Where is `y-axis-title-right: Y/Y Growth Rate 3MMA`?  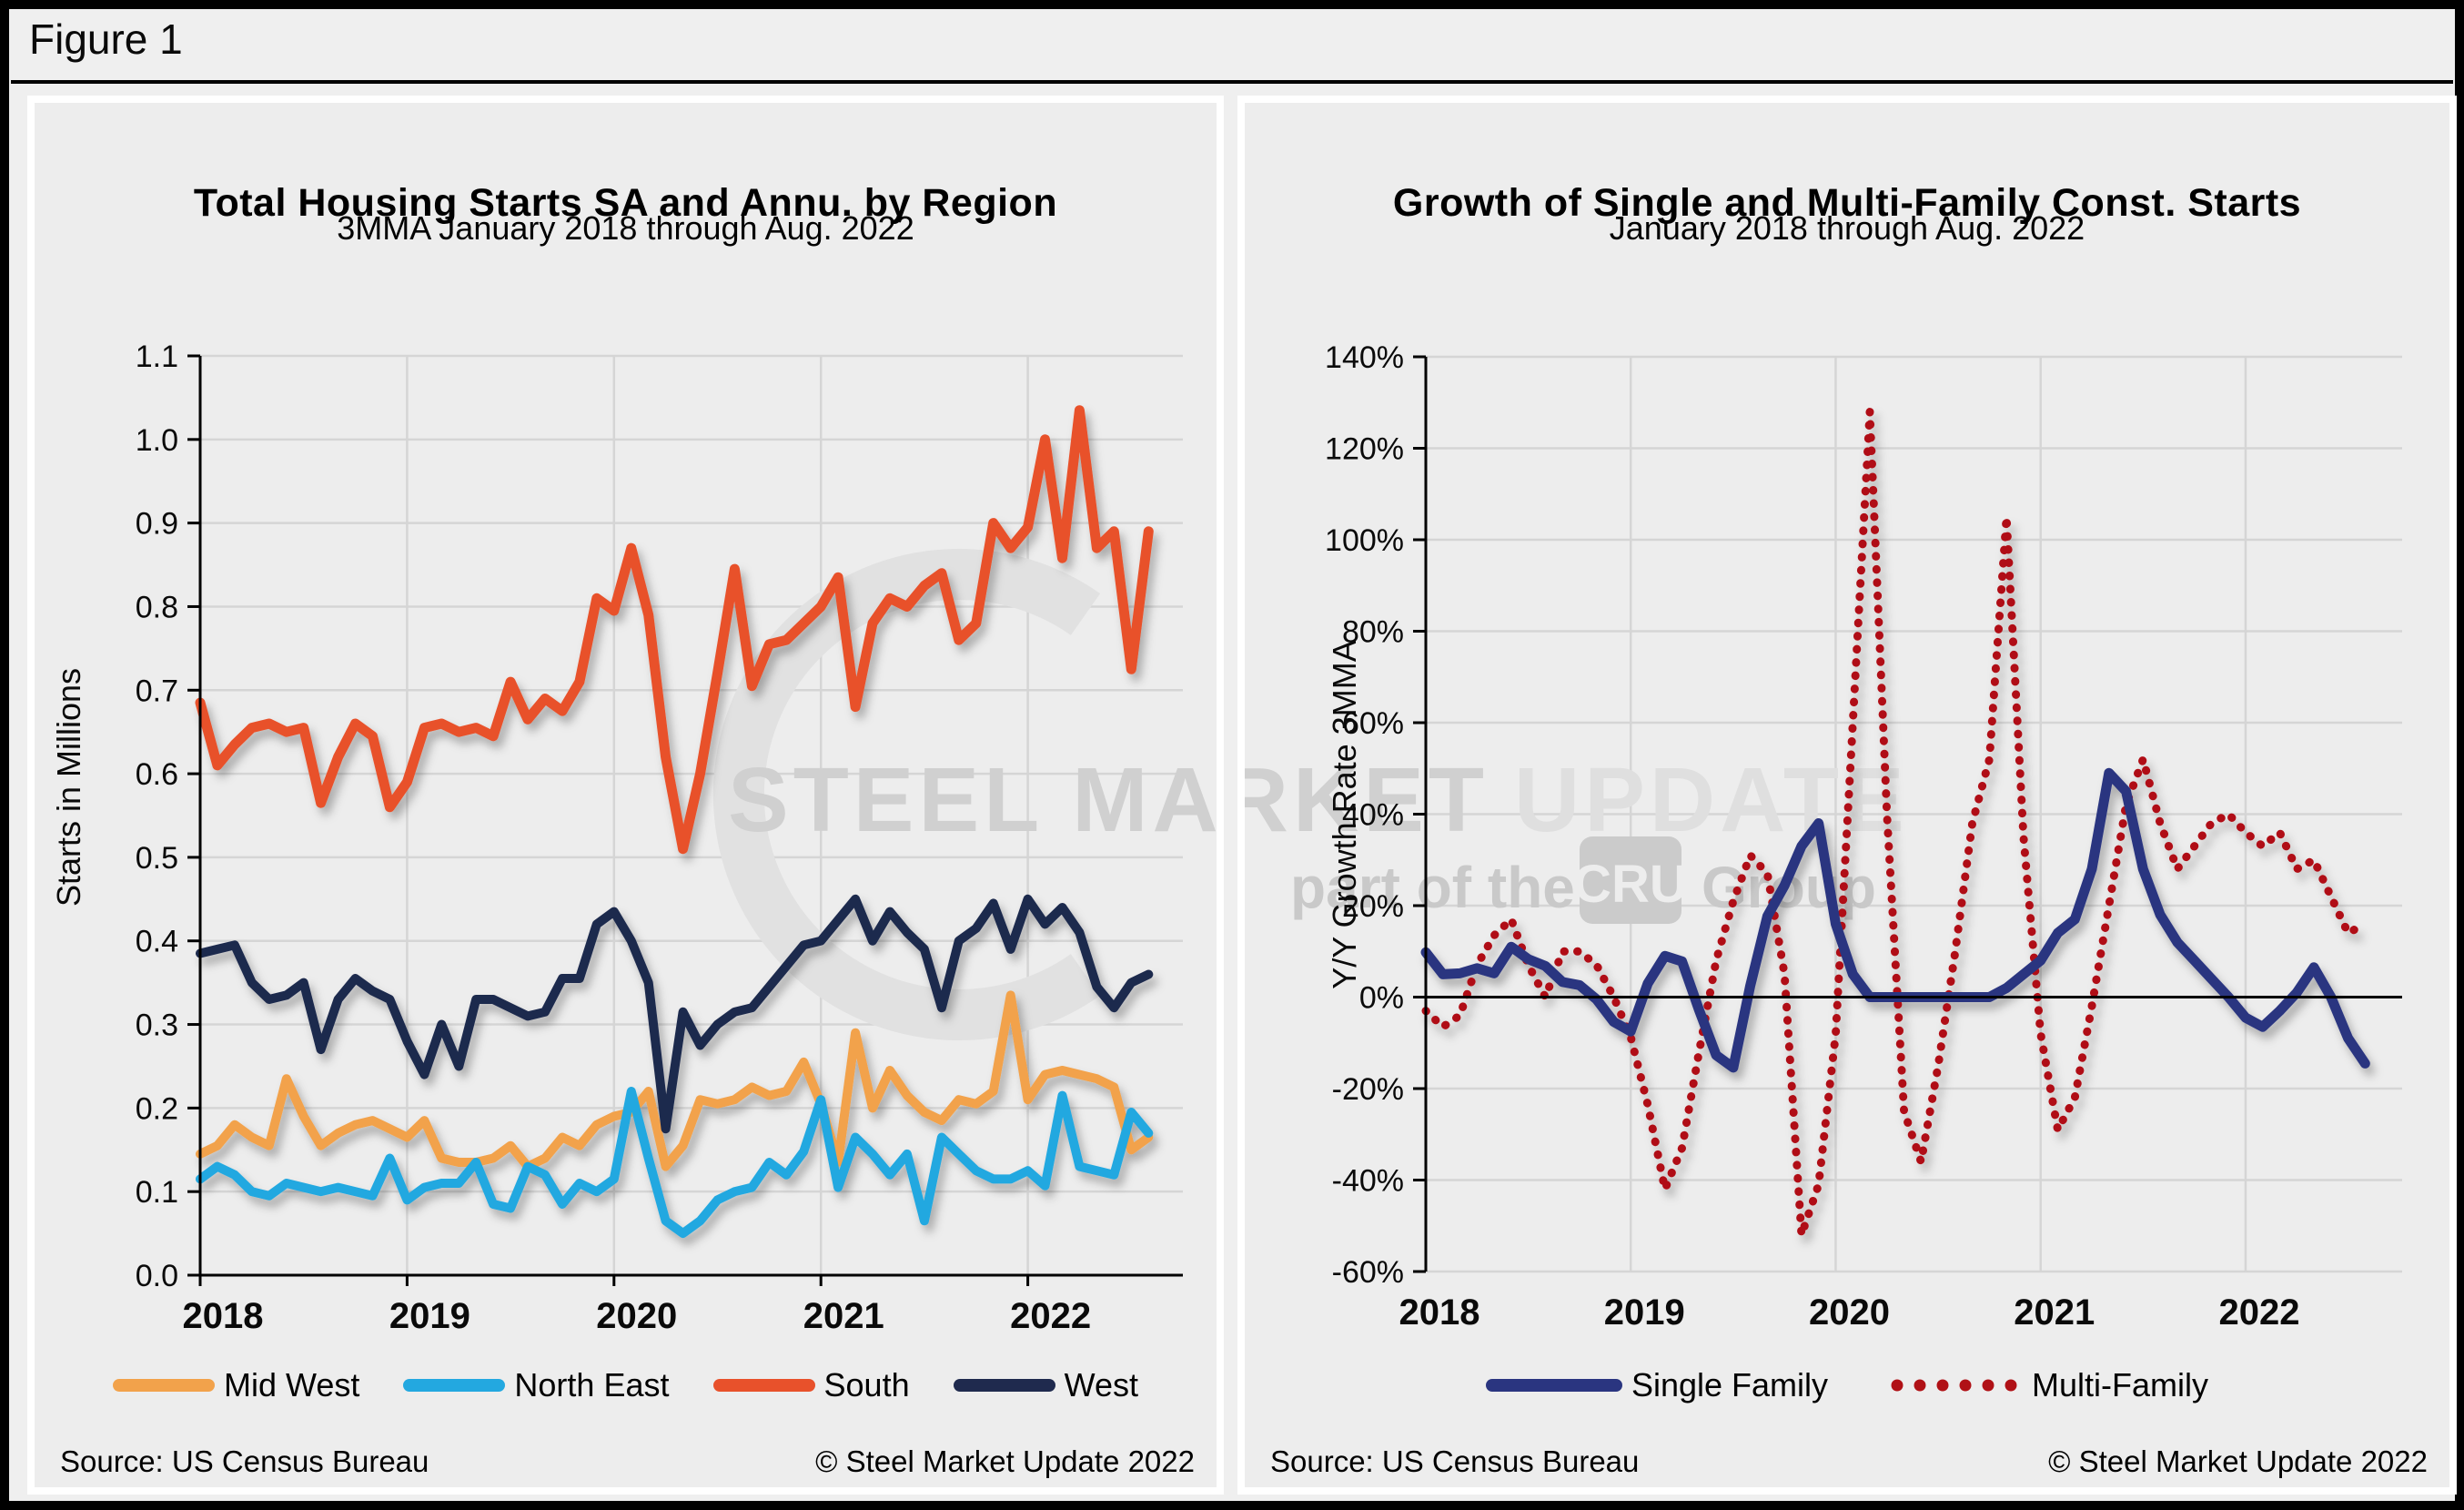
y-axis-title-right: Y/Y Growth Rate 3MMA is located at coordinates (1344, 814).